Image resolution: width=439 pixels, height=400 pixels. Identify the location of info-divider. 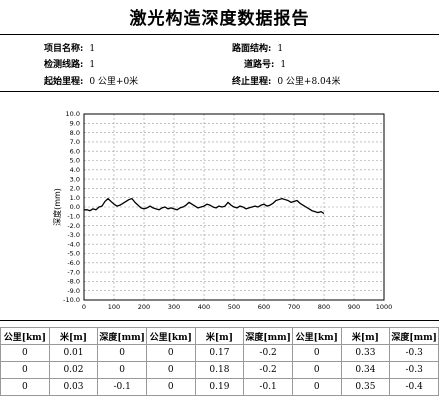
(219, 91).